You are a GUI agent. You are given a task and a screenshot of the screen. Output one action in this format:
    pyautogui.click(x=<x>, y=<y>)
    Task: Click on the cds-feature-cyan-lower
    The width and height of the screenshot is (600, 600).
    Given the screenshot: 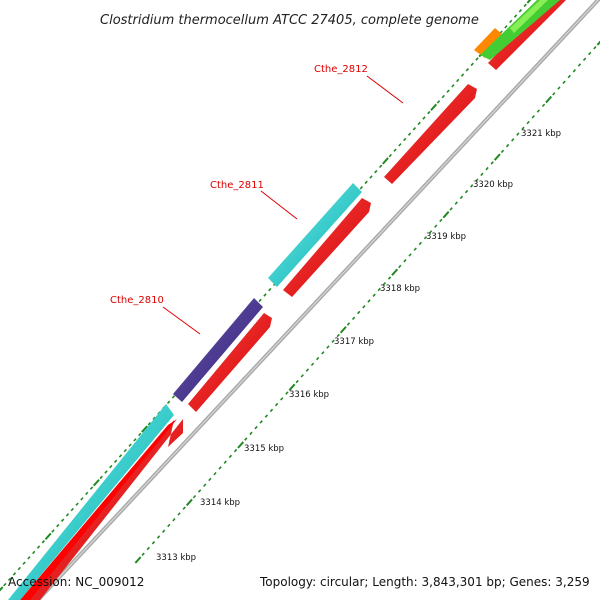 What is the action you would take?
    pyautogui.click(x=91, y=502)
    